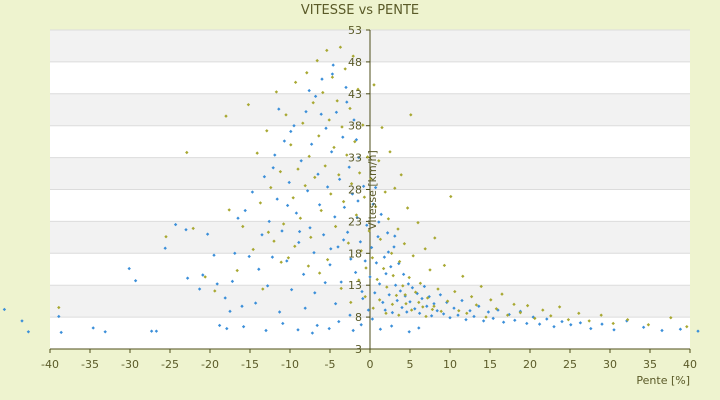 This screenshot has height=400, width=720. Describe the element at coordinates (330, 364) in the screenshot. I see `x-tick-label: -5` at that location.